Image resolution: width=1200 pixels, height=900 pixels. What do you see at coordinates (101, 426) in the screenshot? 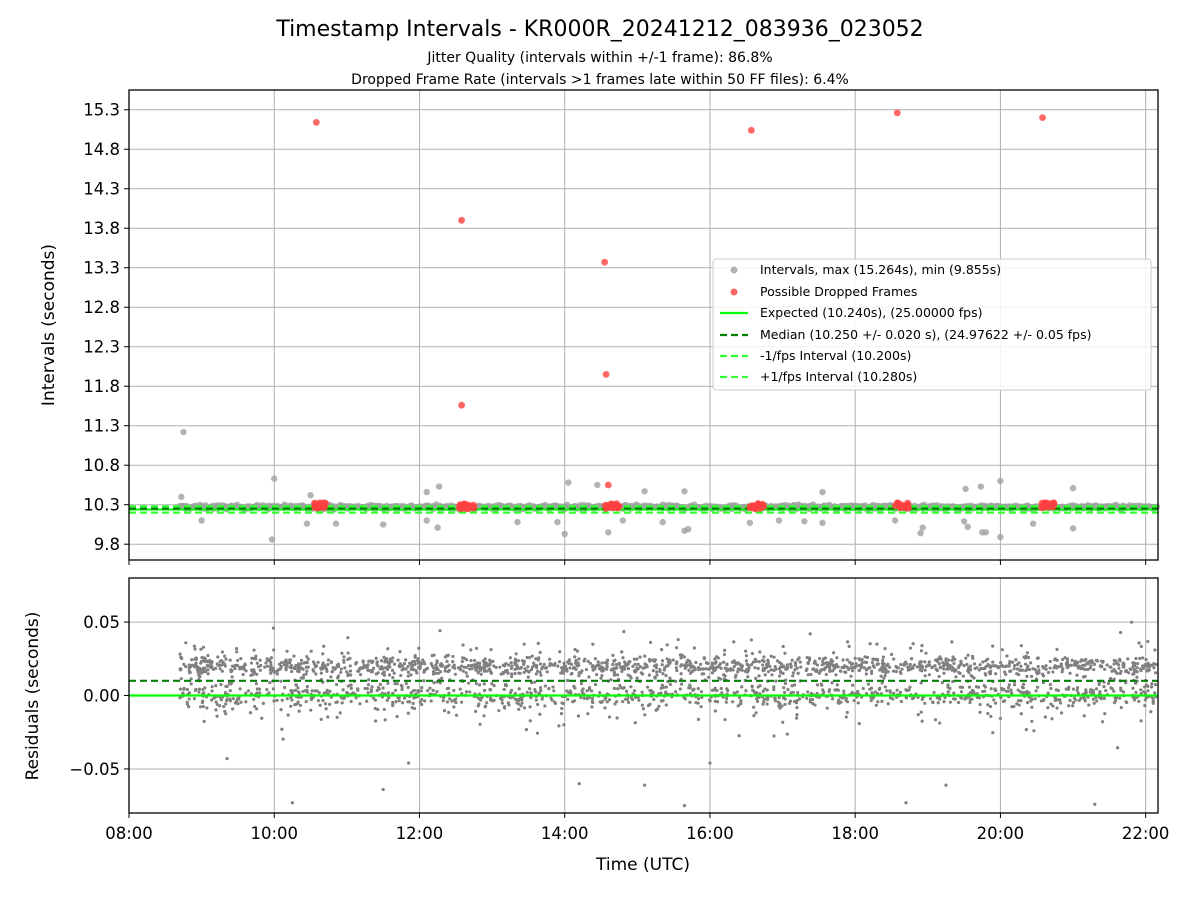
I see `y-tick-label: 11.3` at bounding box center [101, 426].